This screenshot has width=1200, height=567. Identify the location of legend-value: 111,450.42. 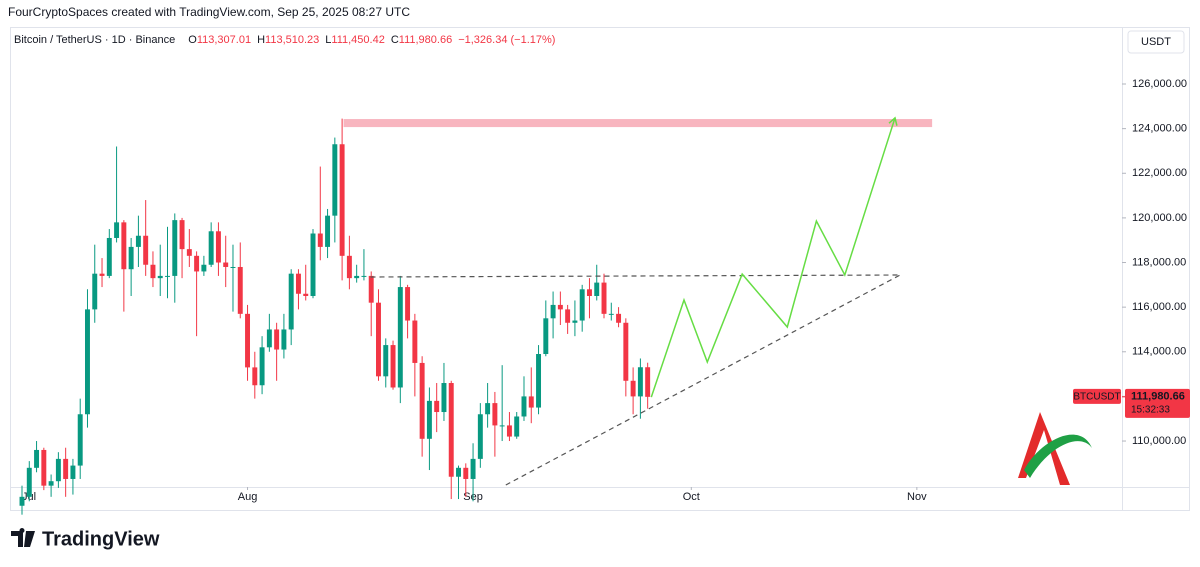
(357, 40).